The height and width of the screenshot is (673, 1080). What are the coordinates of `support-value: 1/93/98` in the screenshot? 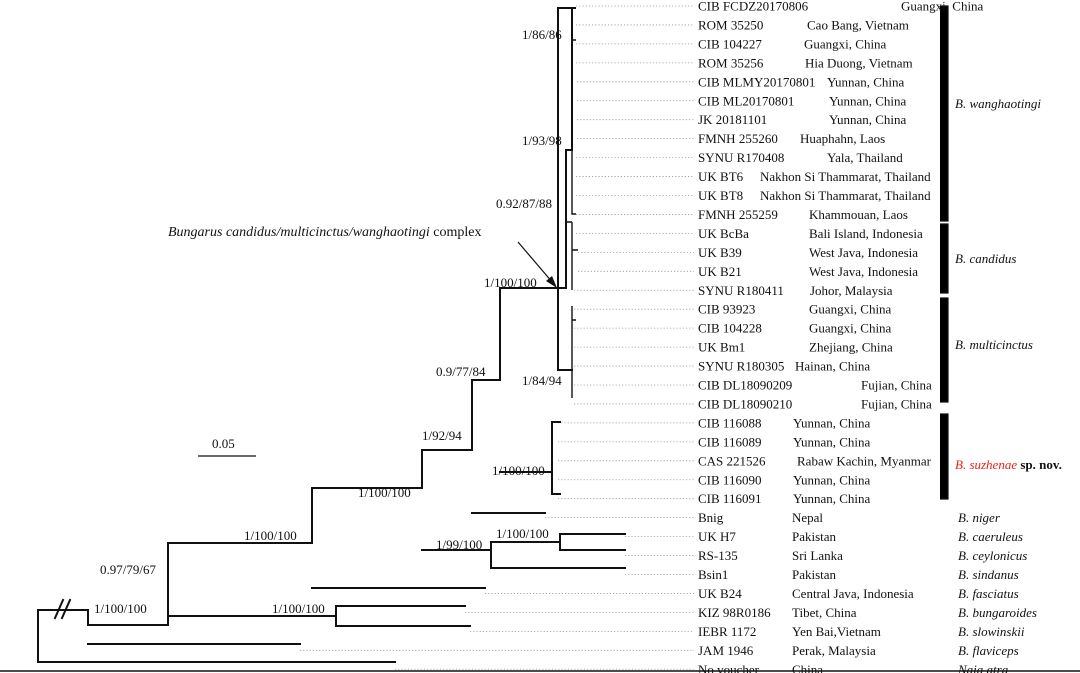 It's located at (542, 140).